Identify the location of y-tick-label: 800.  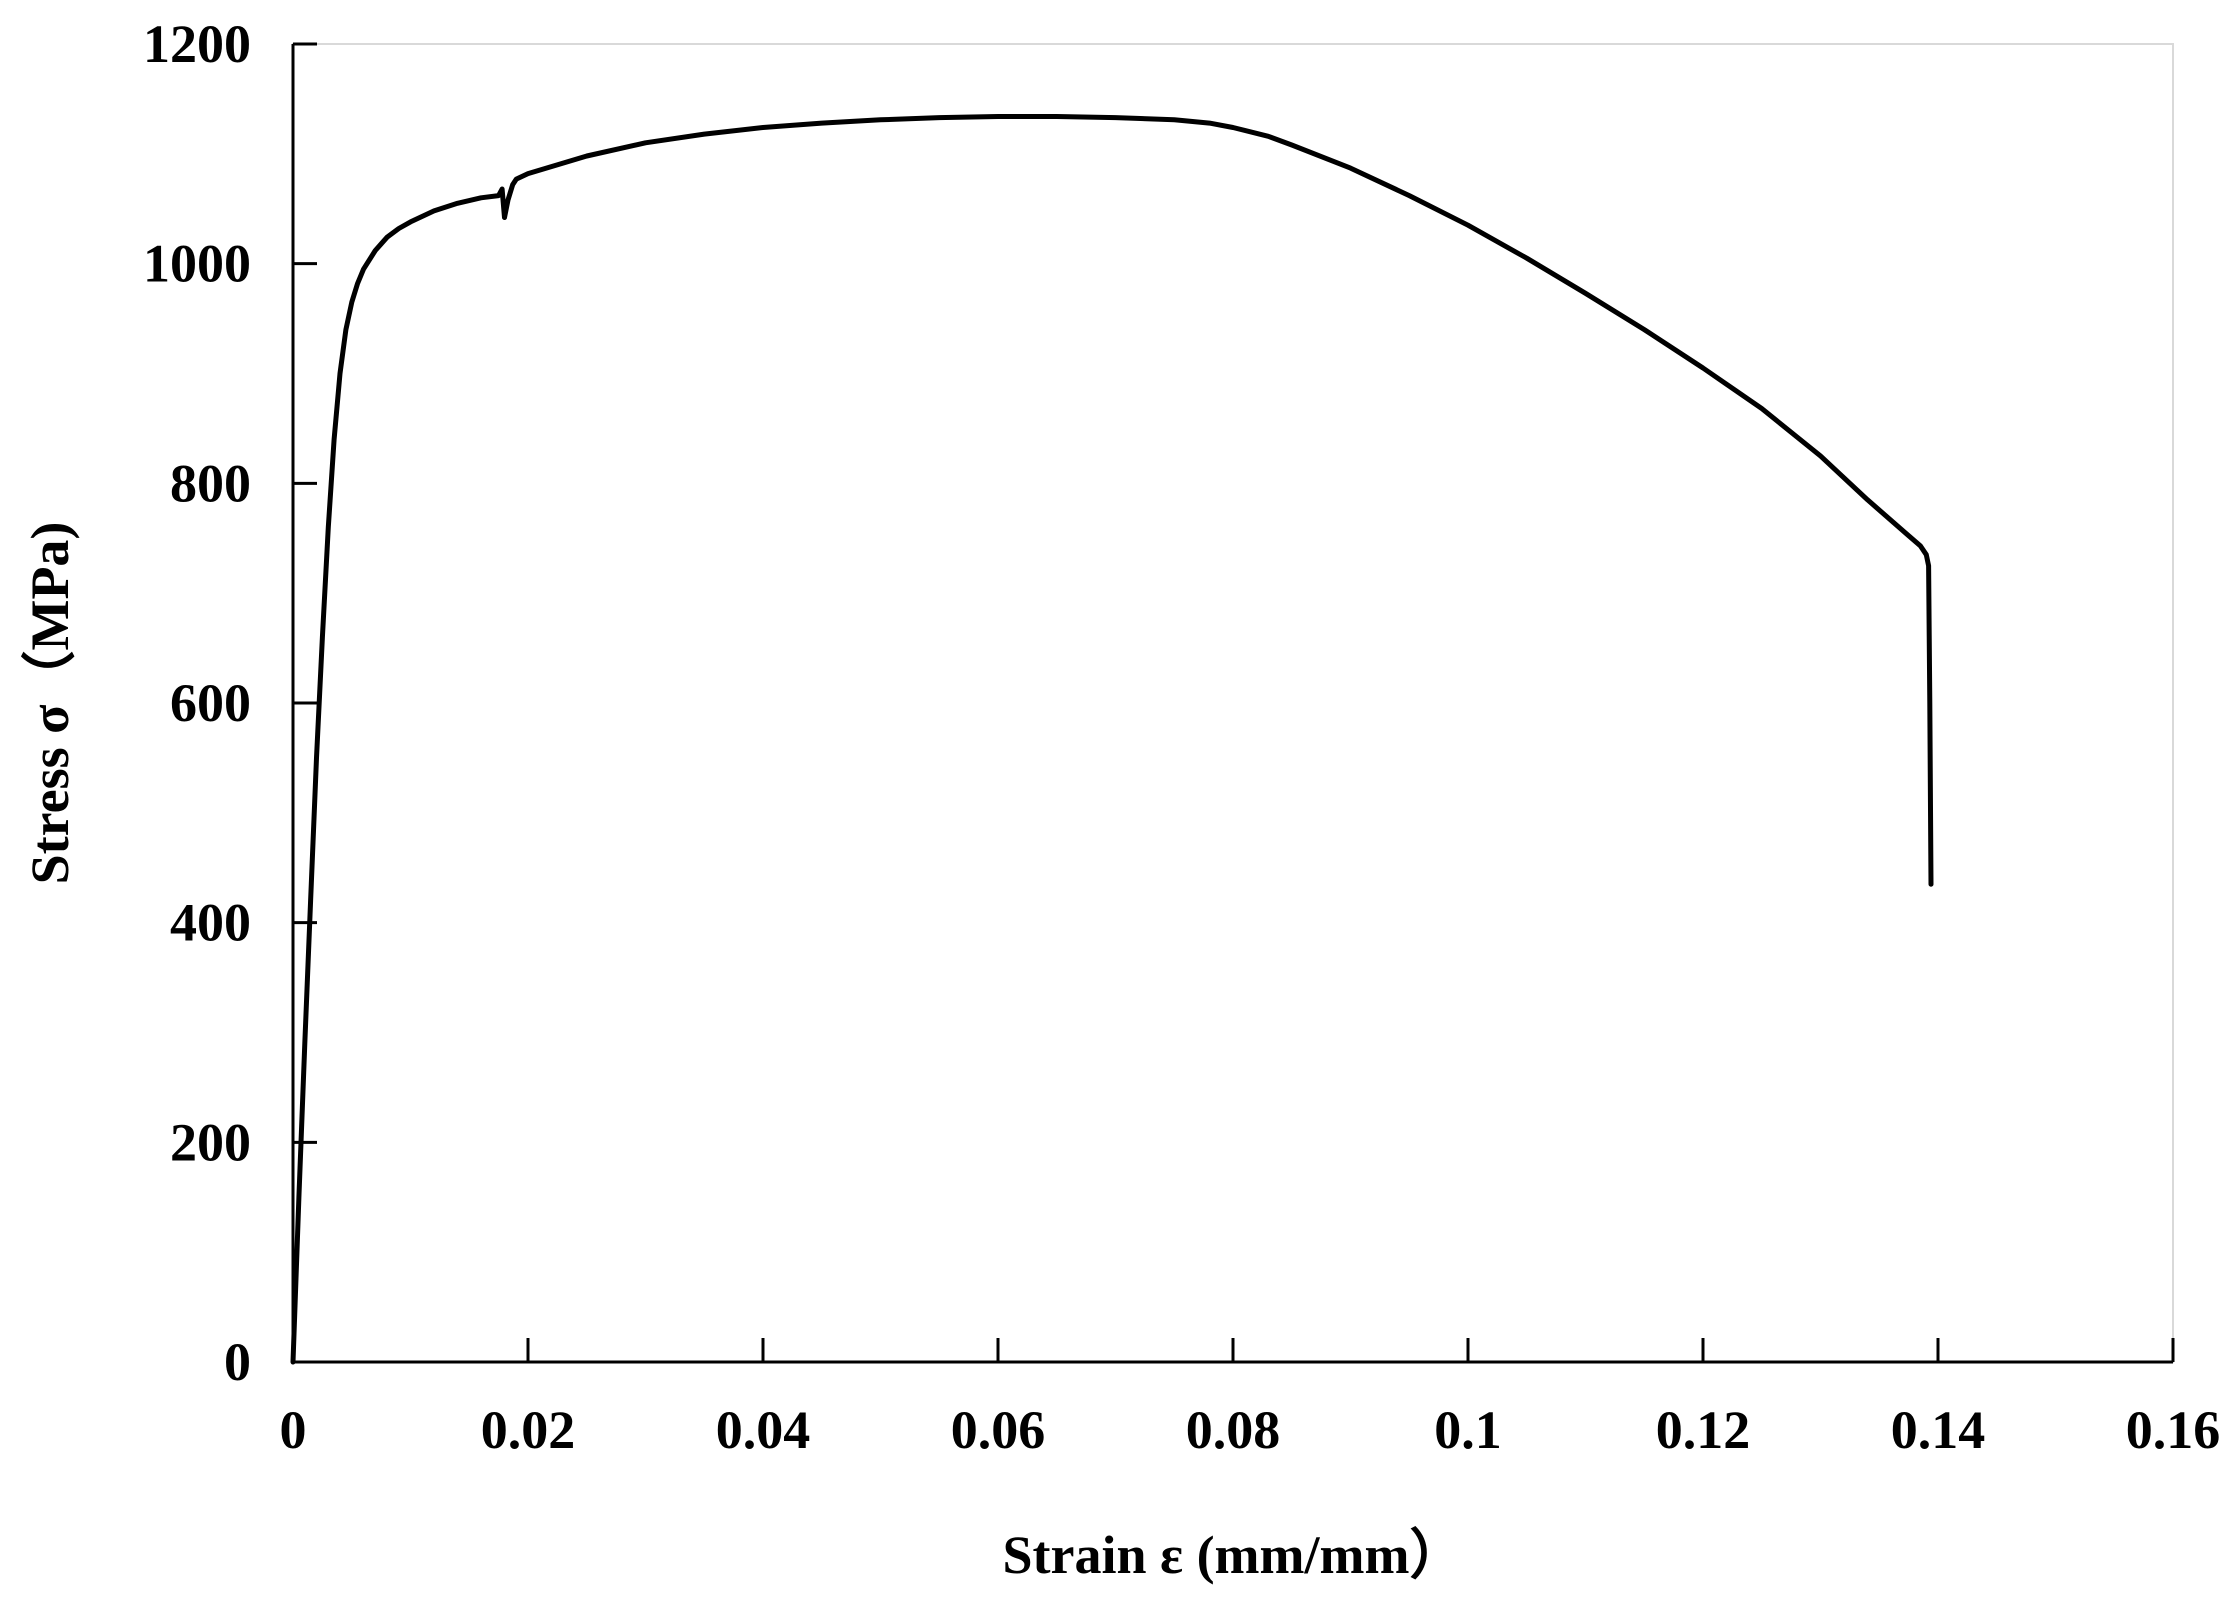
(210, 483).